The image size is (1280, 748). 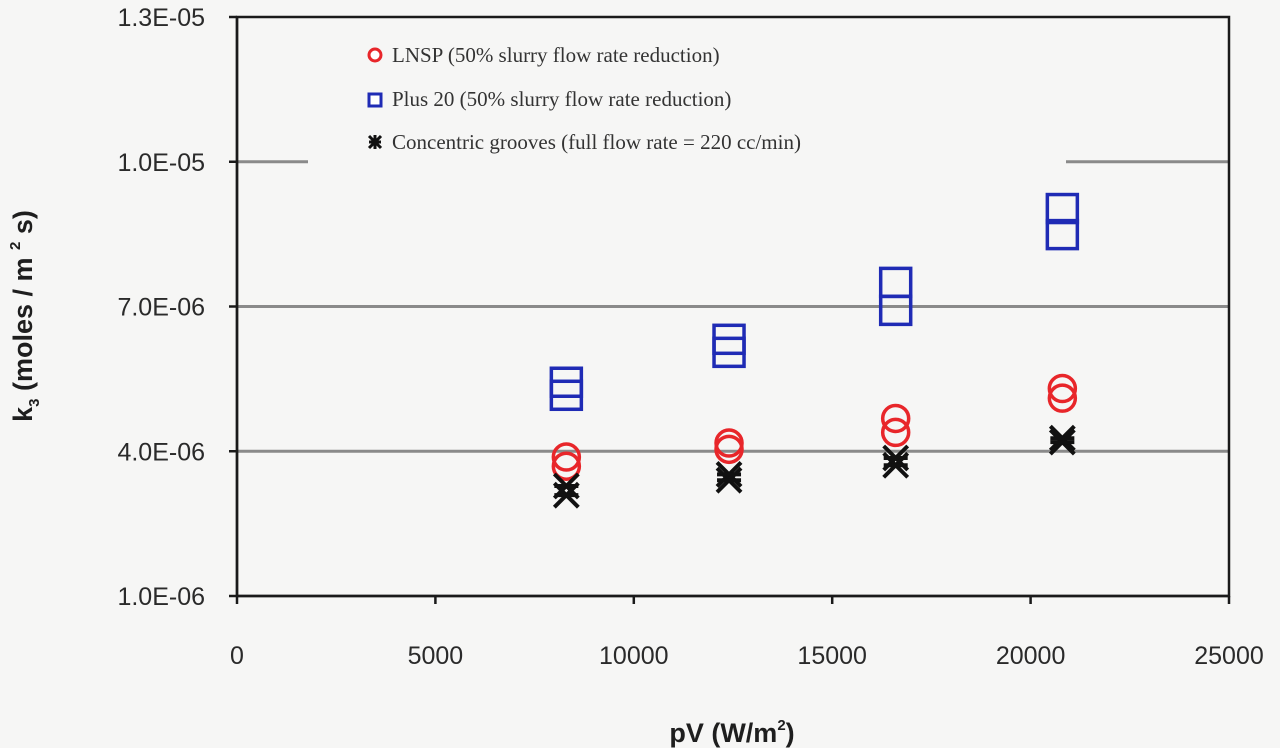 I want to click on x-axis: 0 5000 10000 15000 20000 25000, so click(x=747, y=632).